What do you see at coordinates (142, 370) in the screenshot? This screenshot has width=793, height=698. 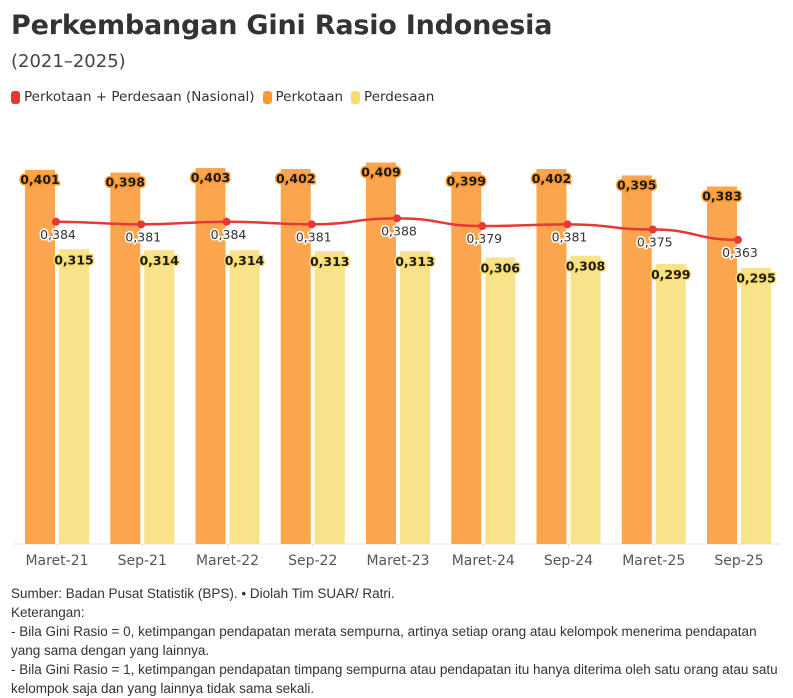 I see `bar-group: Sep-21 0,398 0,314` at bounding box center [142, 370].